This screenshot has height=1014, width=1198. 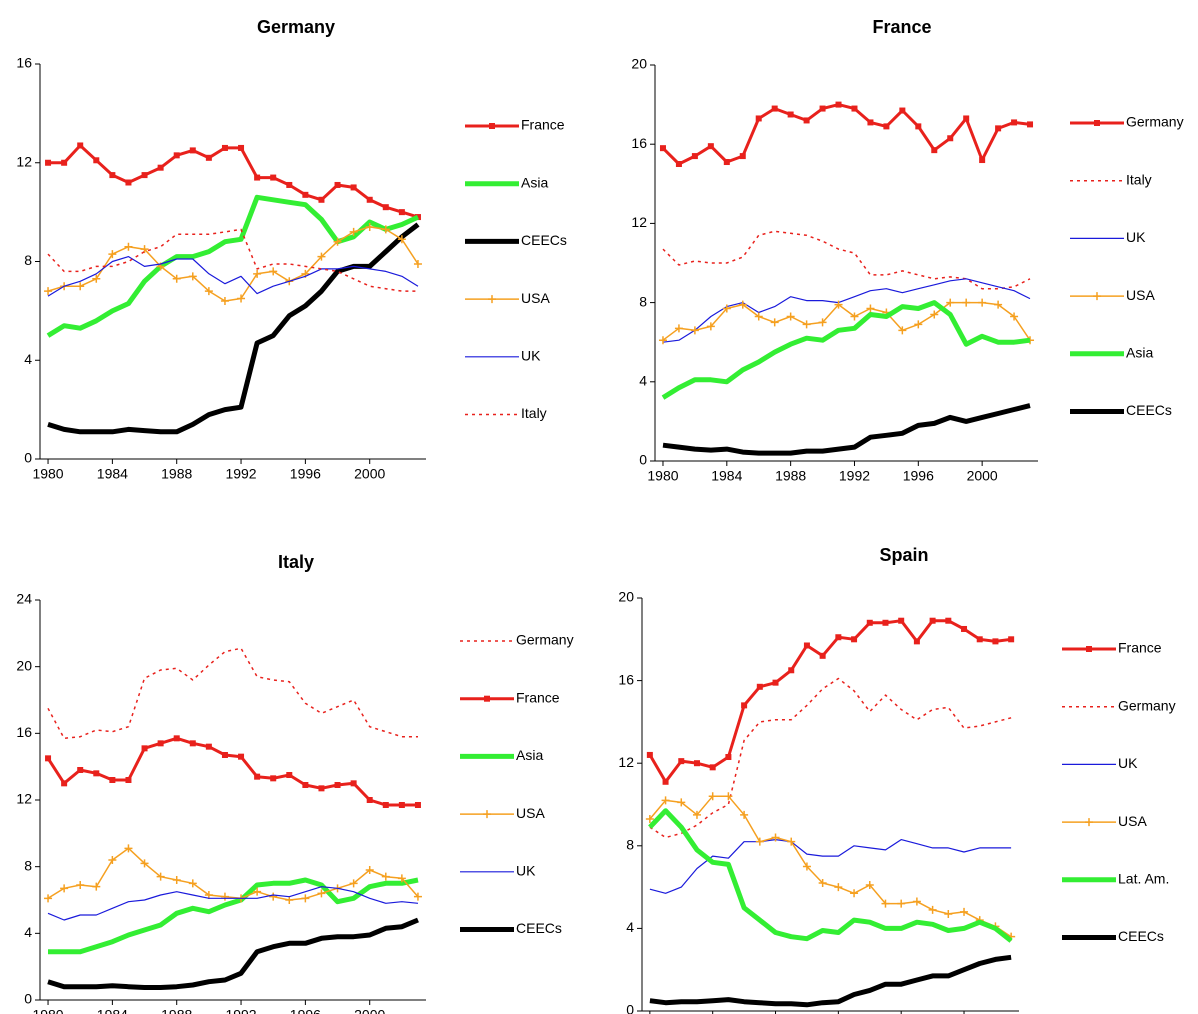 I want to click on legend-label: Italy, so click(x=1139, y=179).